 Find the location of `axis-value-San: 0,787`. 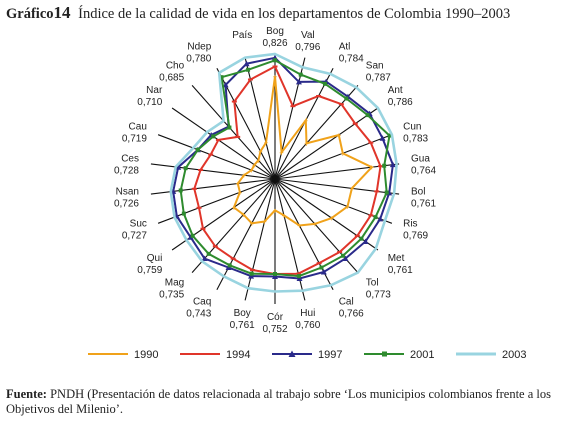

axis-value-San: 0,787 is located at coordinates (378, 78).